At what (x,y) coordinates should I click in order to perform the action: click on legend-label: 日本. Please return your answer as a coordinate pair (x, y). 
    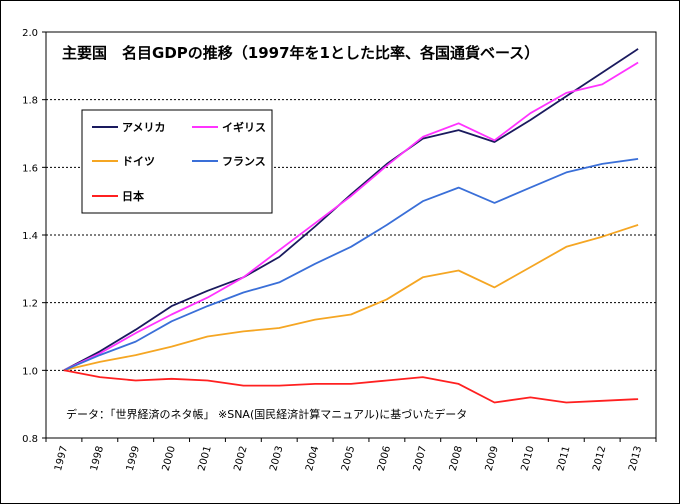
    Looking at the image, I should click on (133, 196).